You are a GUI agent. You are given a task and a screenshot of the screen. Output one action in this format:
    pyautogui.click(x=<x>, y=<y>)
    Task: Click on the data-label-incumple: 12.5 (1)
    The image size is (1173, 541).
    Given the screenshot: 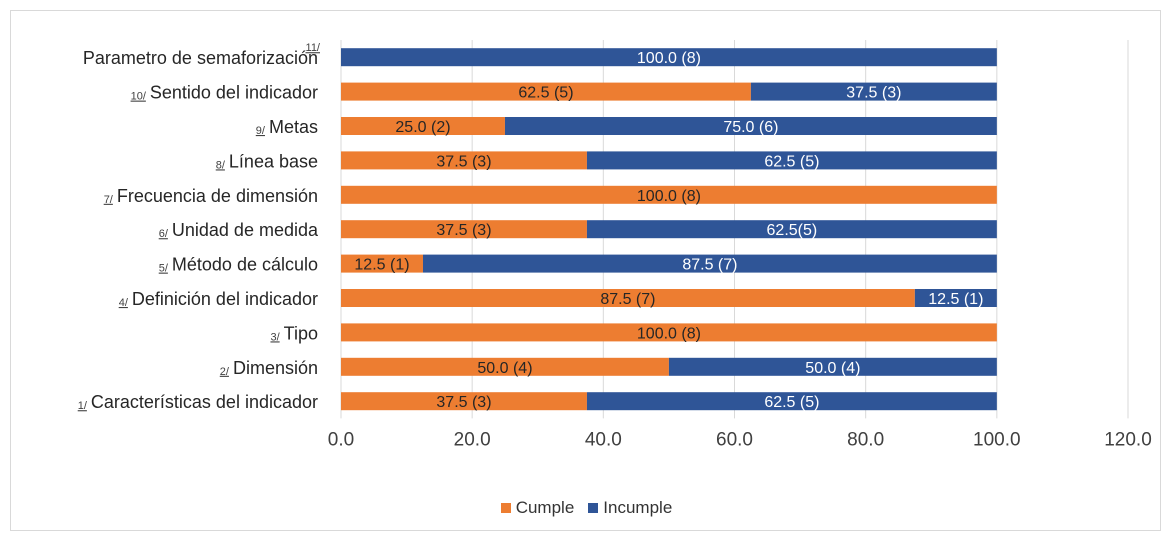 What is the action you would take?
    pyautogui.click(x=955, y=299)
    